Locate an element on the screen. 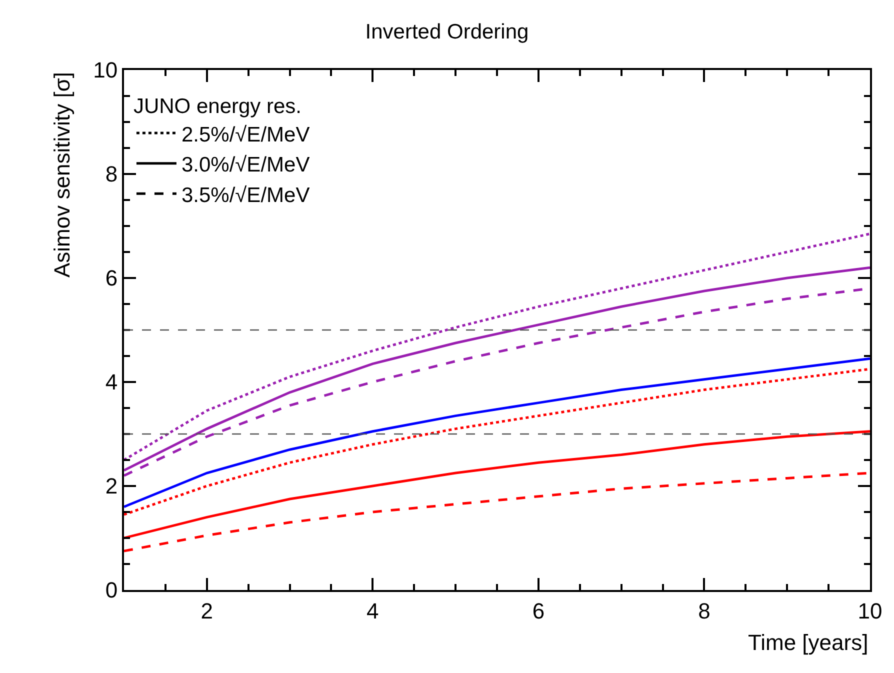  y-tick-label: 6 is located at coordinates (111, 278).